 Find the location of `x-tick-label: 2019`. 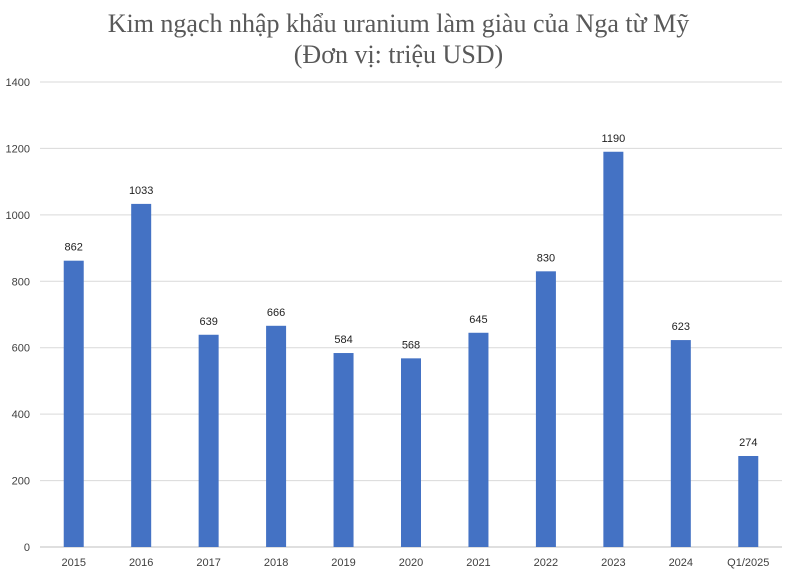

x-tick-label: 2019 is located at coordinates (343, 563).